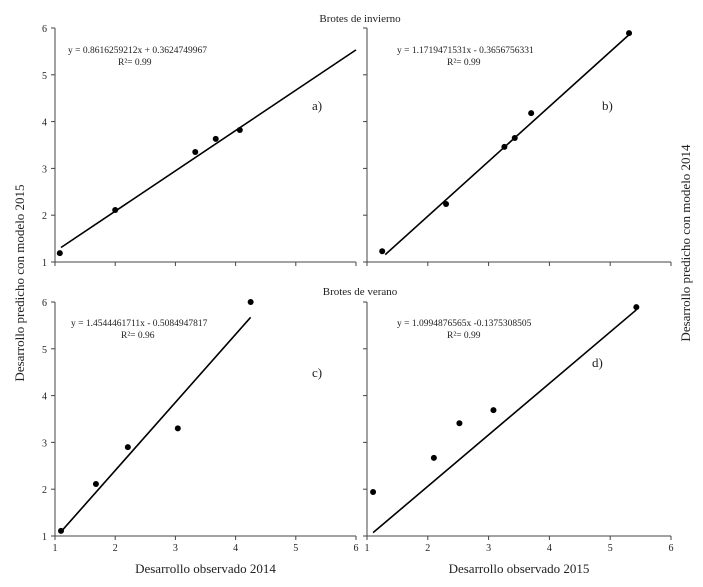 The height and width of the screenshot is (587, 703). Describe the element at coordinates (317, 372) in the screenshot. I see `panel-label: c)` at that location.